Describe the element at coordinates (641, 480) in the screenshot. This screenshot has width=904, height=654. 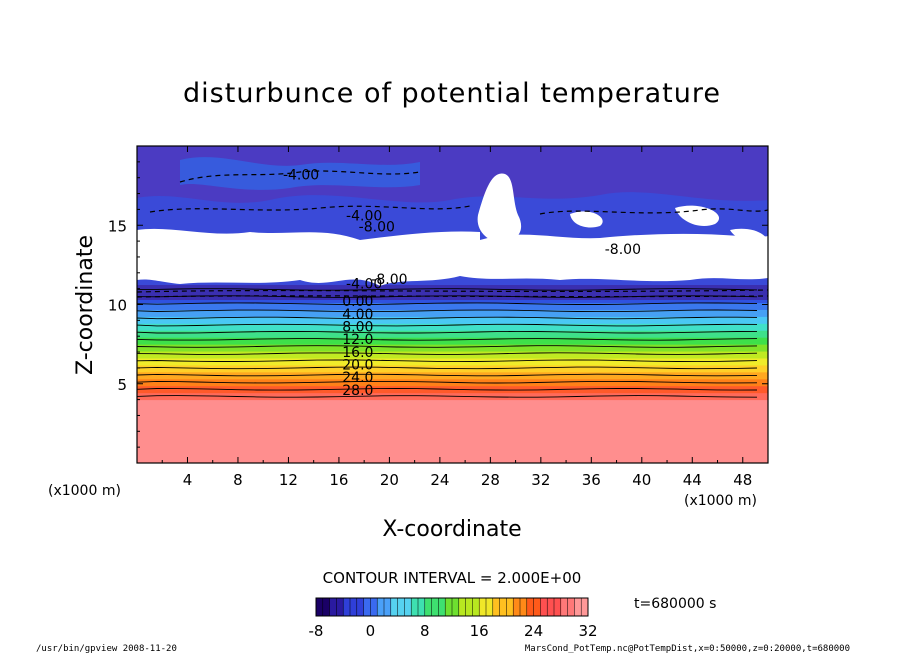
I see `x-tick-label: 40` at that location.